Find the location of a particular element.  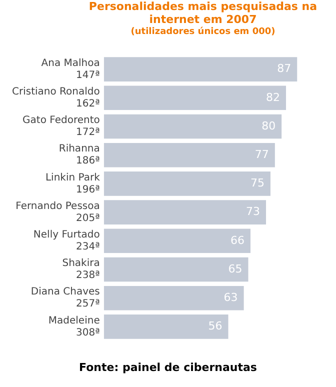

data-label: 63 is located at coordinates (231, 297).